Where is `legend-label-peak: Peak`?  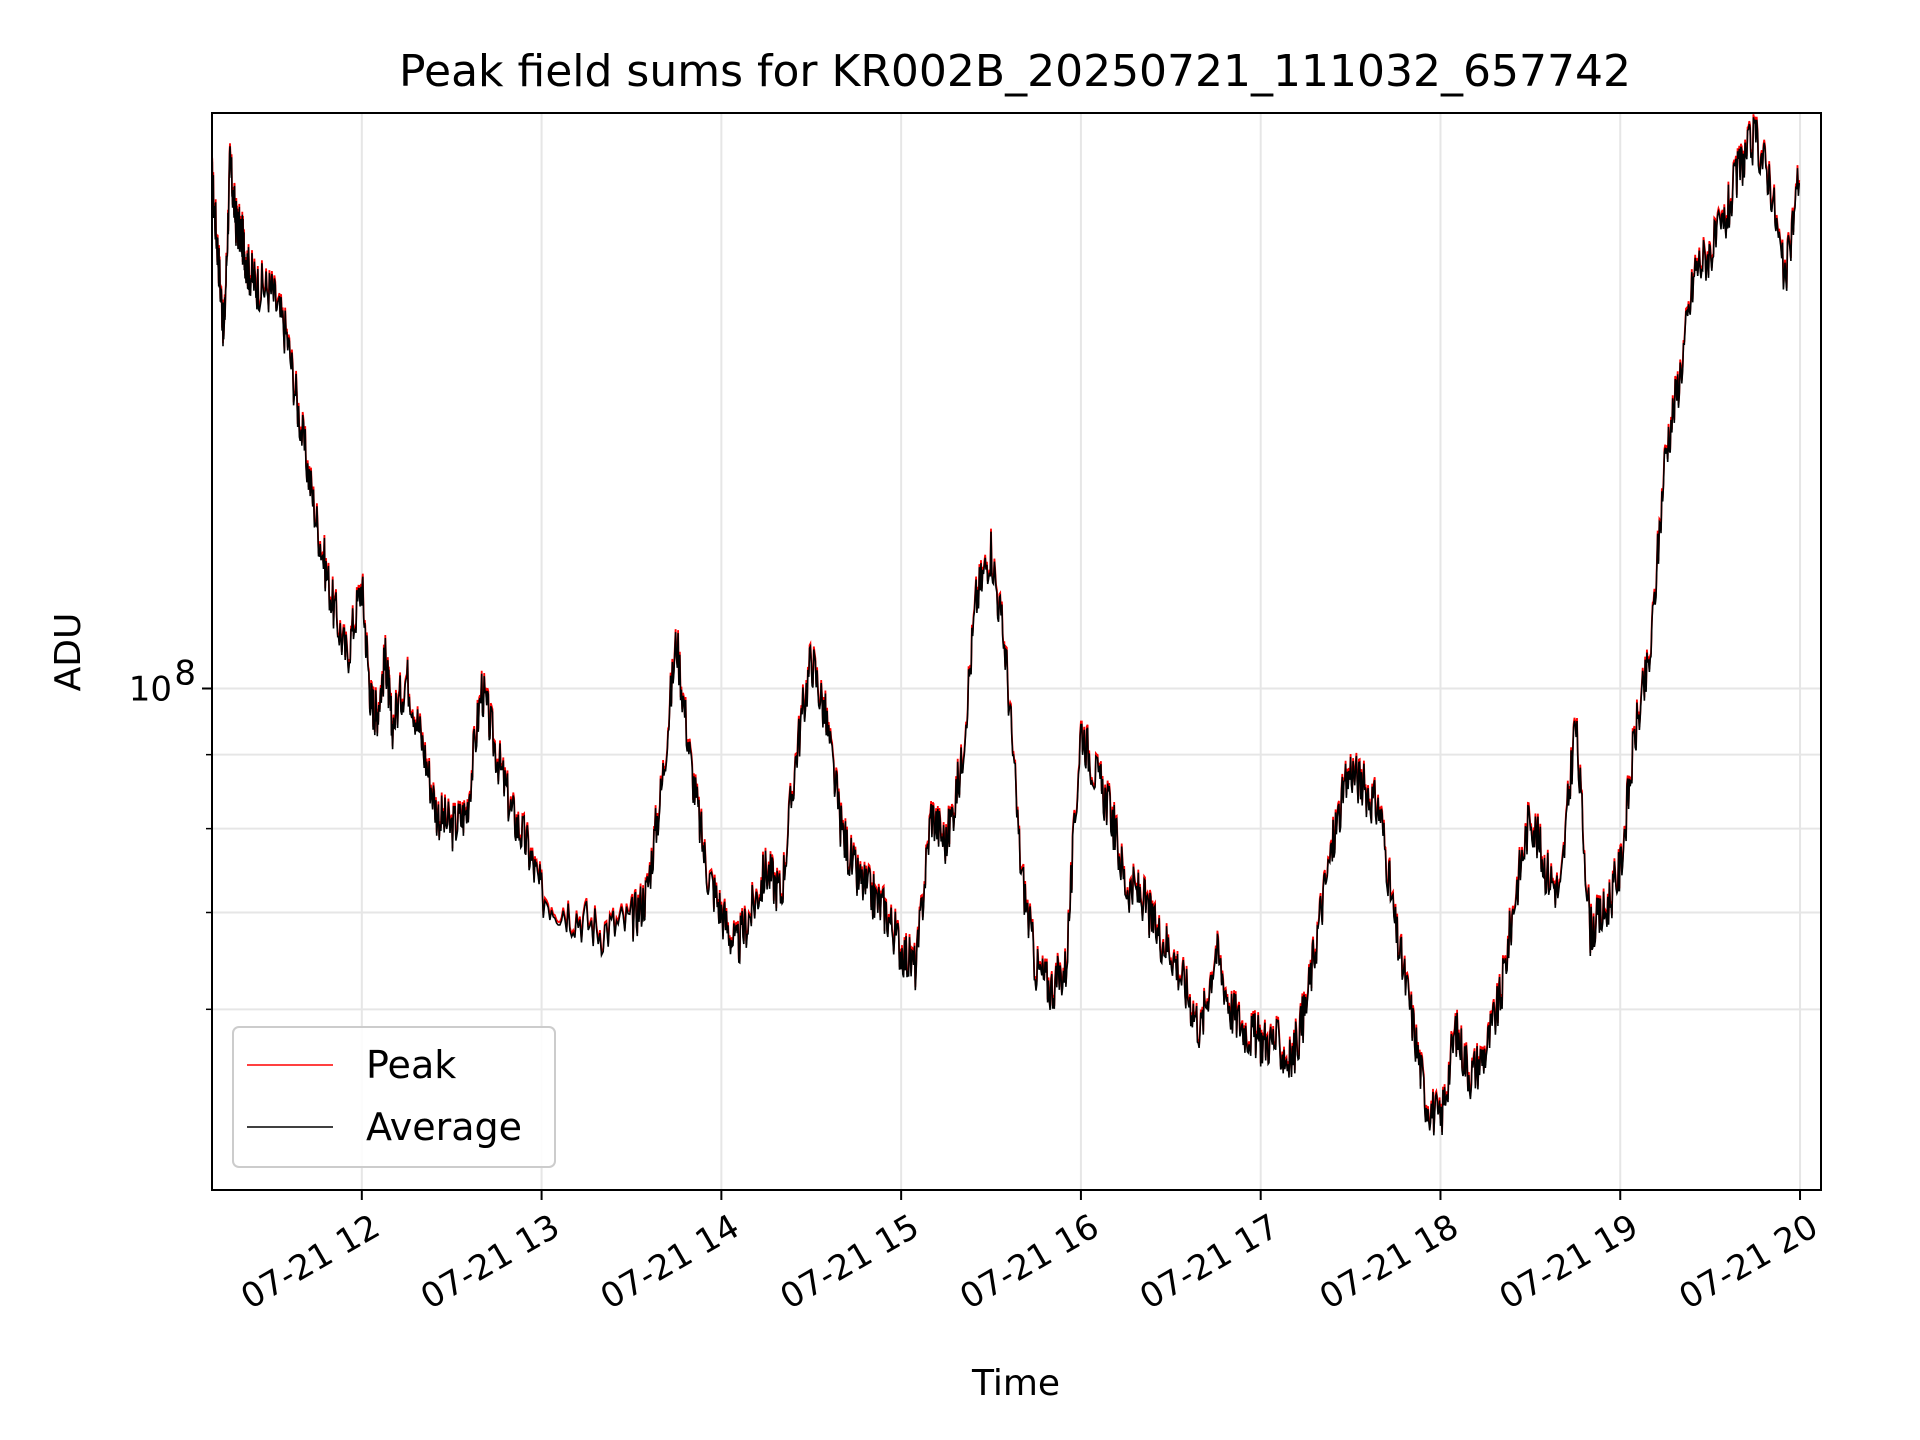
legend-label-peak: Peak is located at coordinates (411, 1065).